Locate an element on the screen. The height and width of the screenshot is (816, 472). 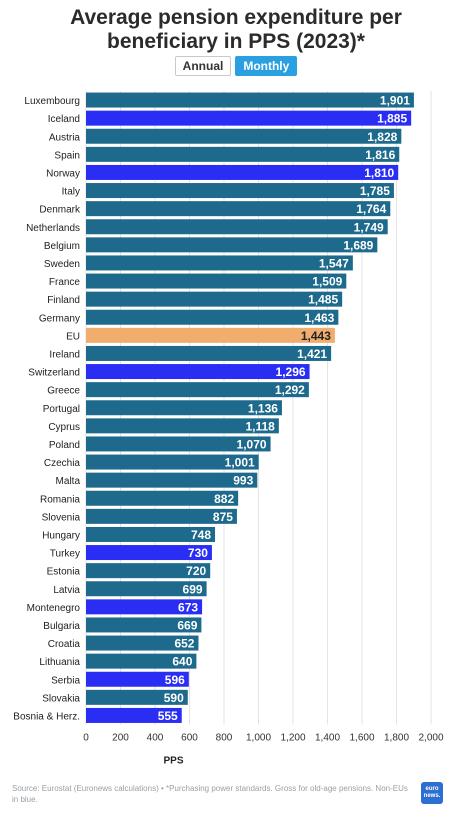
value-label: 1,749 is located at coordinates (369, 227).